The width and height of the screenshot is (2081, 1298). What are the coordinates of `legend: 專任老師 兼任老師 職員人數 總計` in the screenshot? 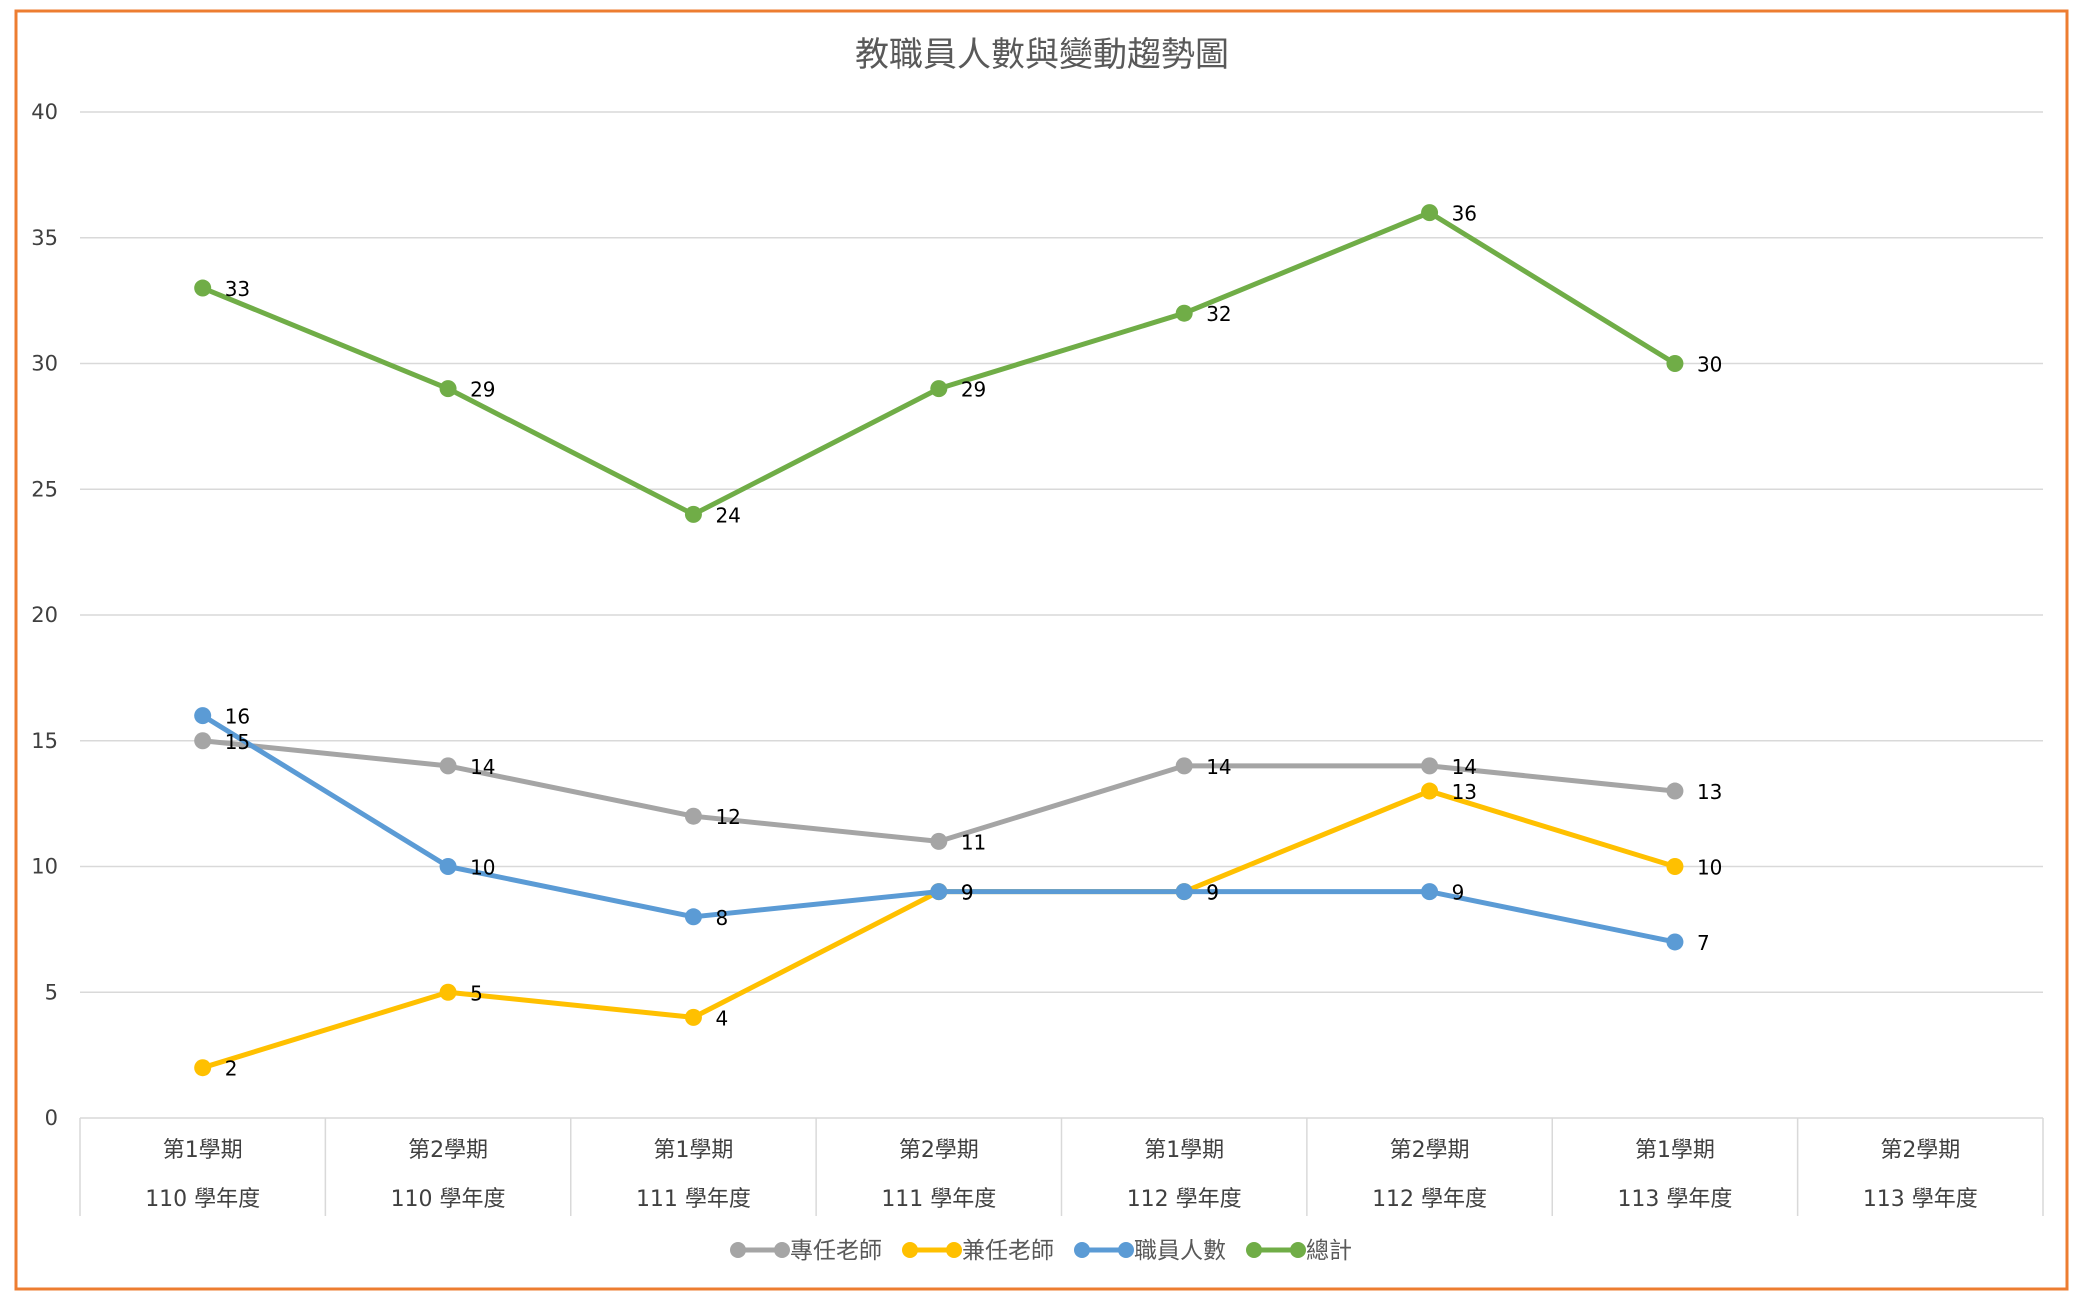 It's located at (1041, 1251).